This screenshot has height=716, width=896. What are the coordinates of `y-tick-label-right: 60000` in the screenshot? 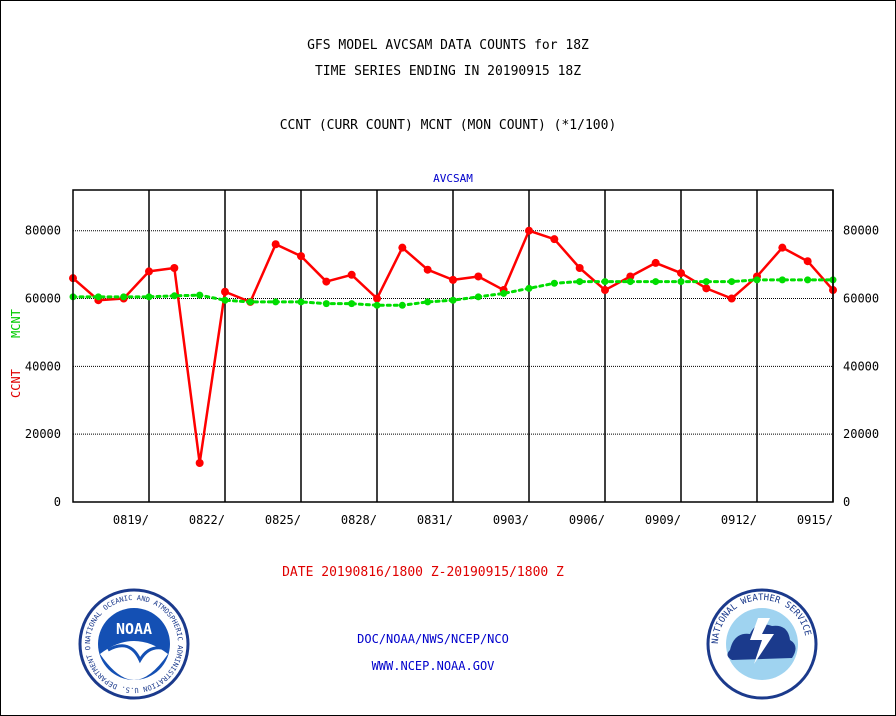 It's located at (861, 299).